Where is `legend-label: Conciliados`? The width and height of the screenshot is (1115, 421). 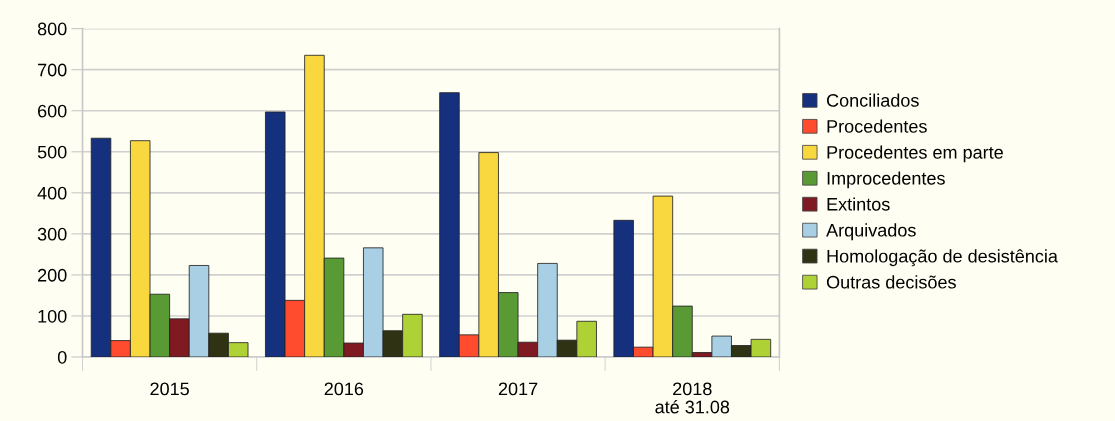
legend-label: Conciliados is located at coordinates (872, 100).